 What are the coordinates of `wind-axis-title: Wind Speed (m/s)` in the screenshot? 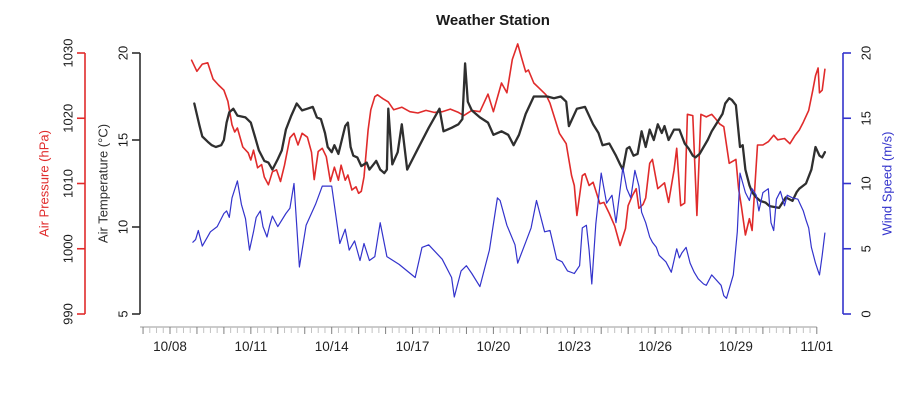 It's located at (887, 183).